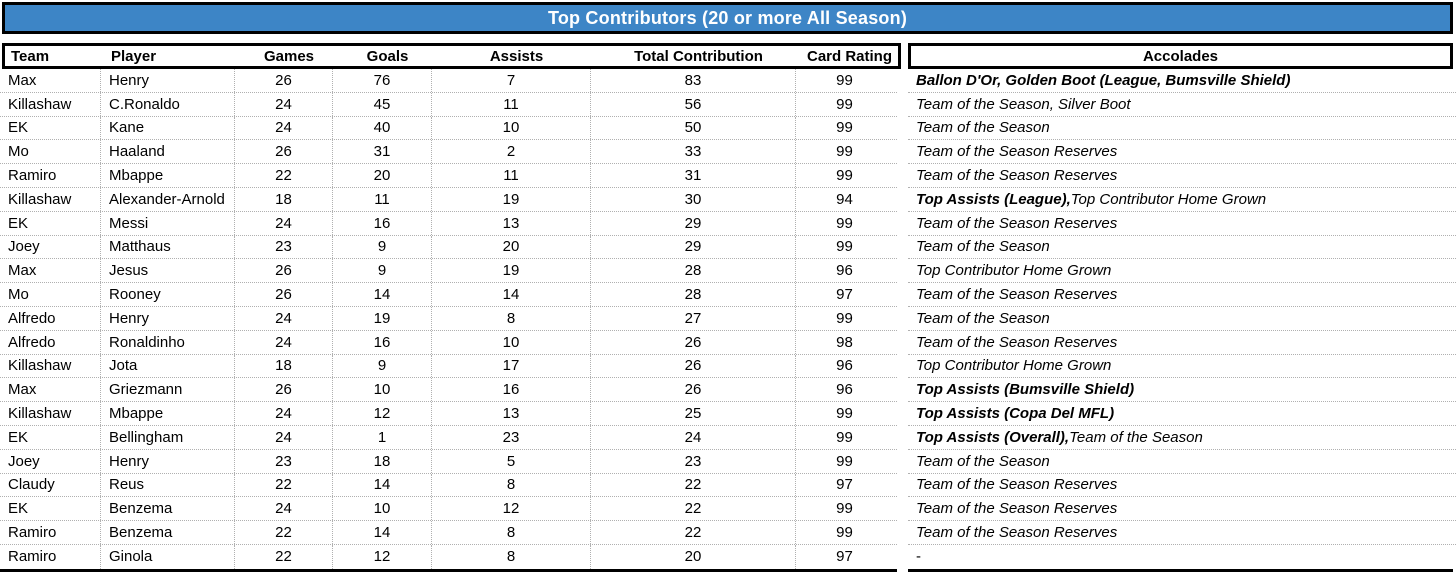  What do you see at coordinates (844, 557) in the screenshot?
I see `cell-rating: 97` at bounding box center [844, 557].